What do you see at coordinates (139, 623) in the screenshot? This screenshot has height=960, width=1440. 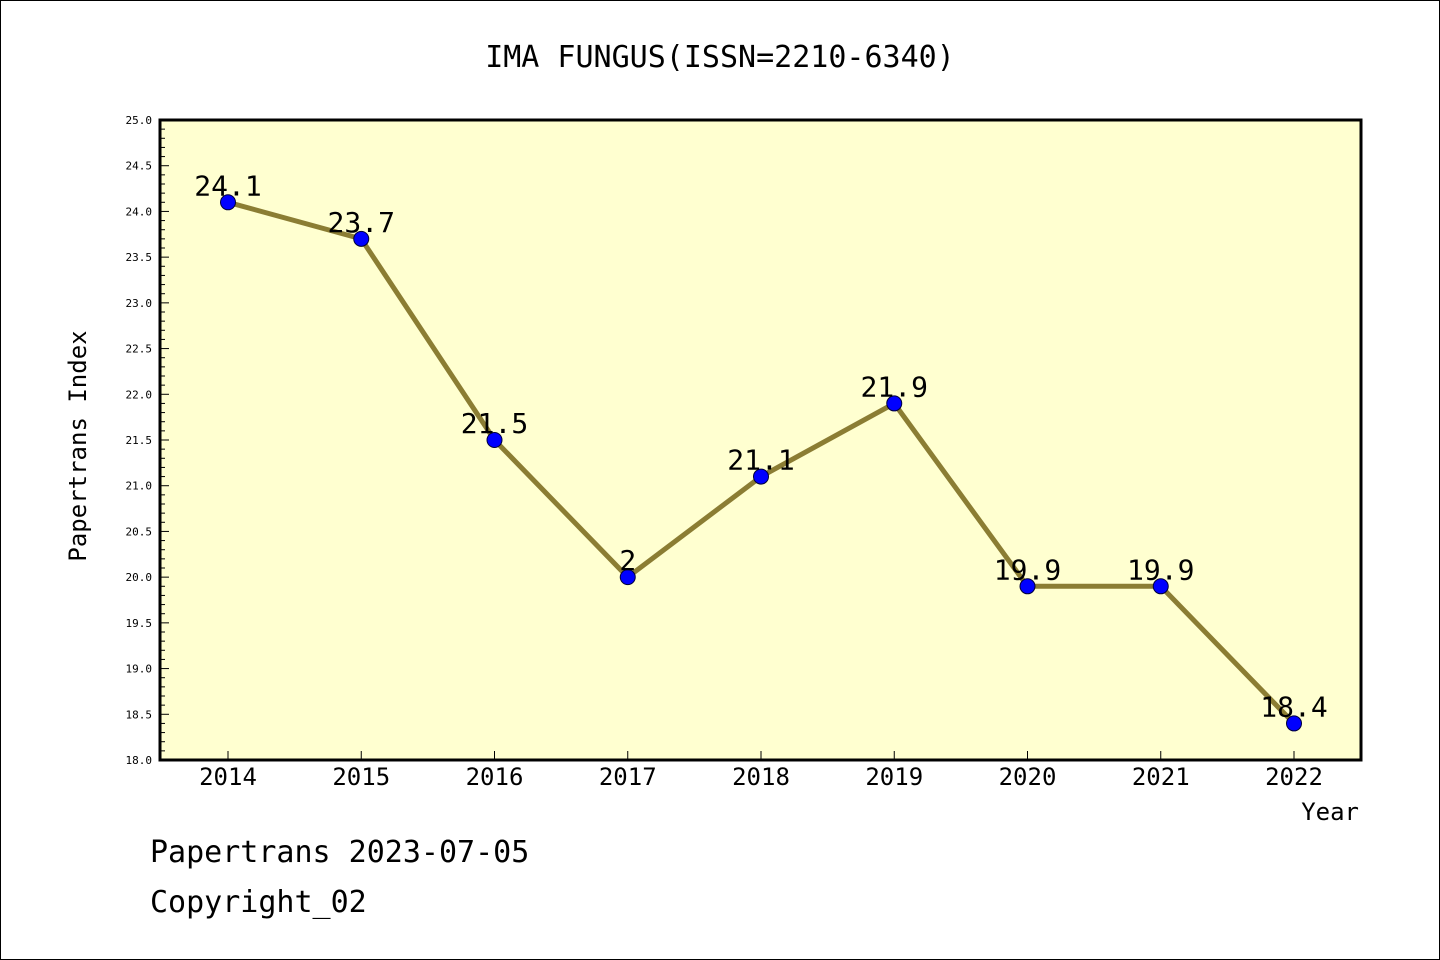 I see `y-tick-label: 19.5` at bounding box center [139, 623].